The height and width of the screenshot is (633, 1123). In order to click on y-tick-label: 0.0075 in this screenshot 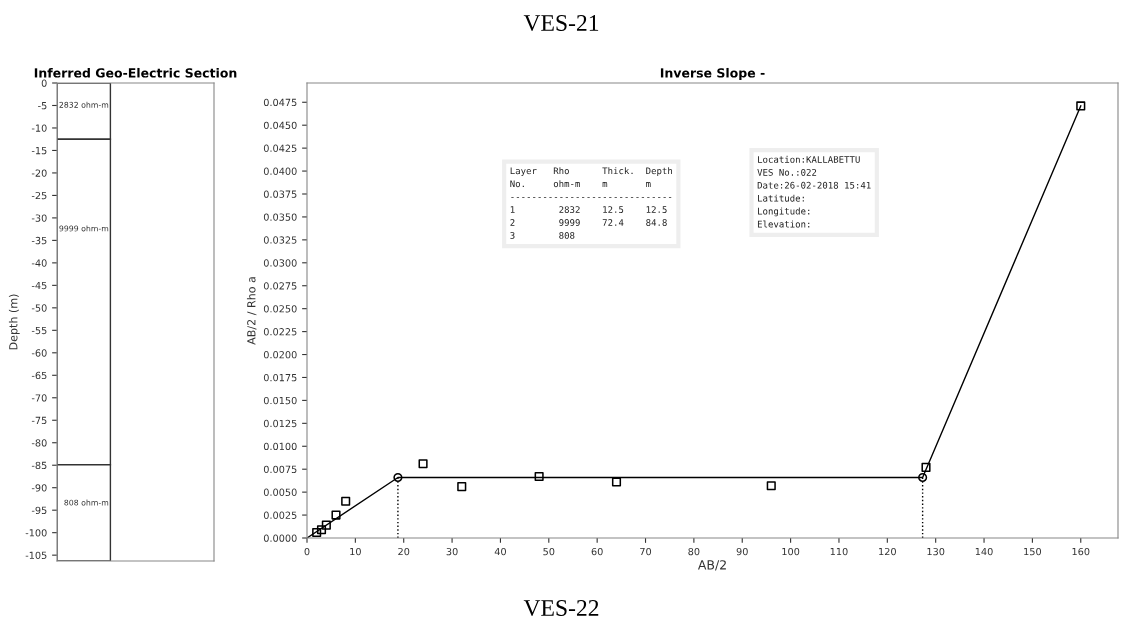, I will do `click(280, 469)`.